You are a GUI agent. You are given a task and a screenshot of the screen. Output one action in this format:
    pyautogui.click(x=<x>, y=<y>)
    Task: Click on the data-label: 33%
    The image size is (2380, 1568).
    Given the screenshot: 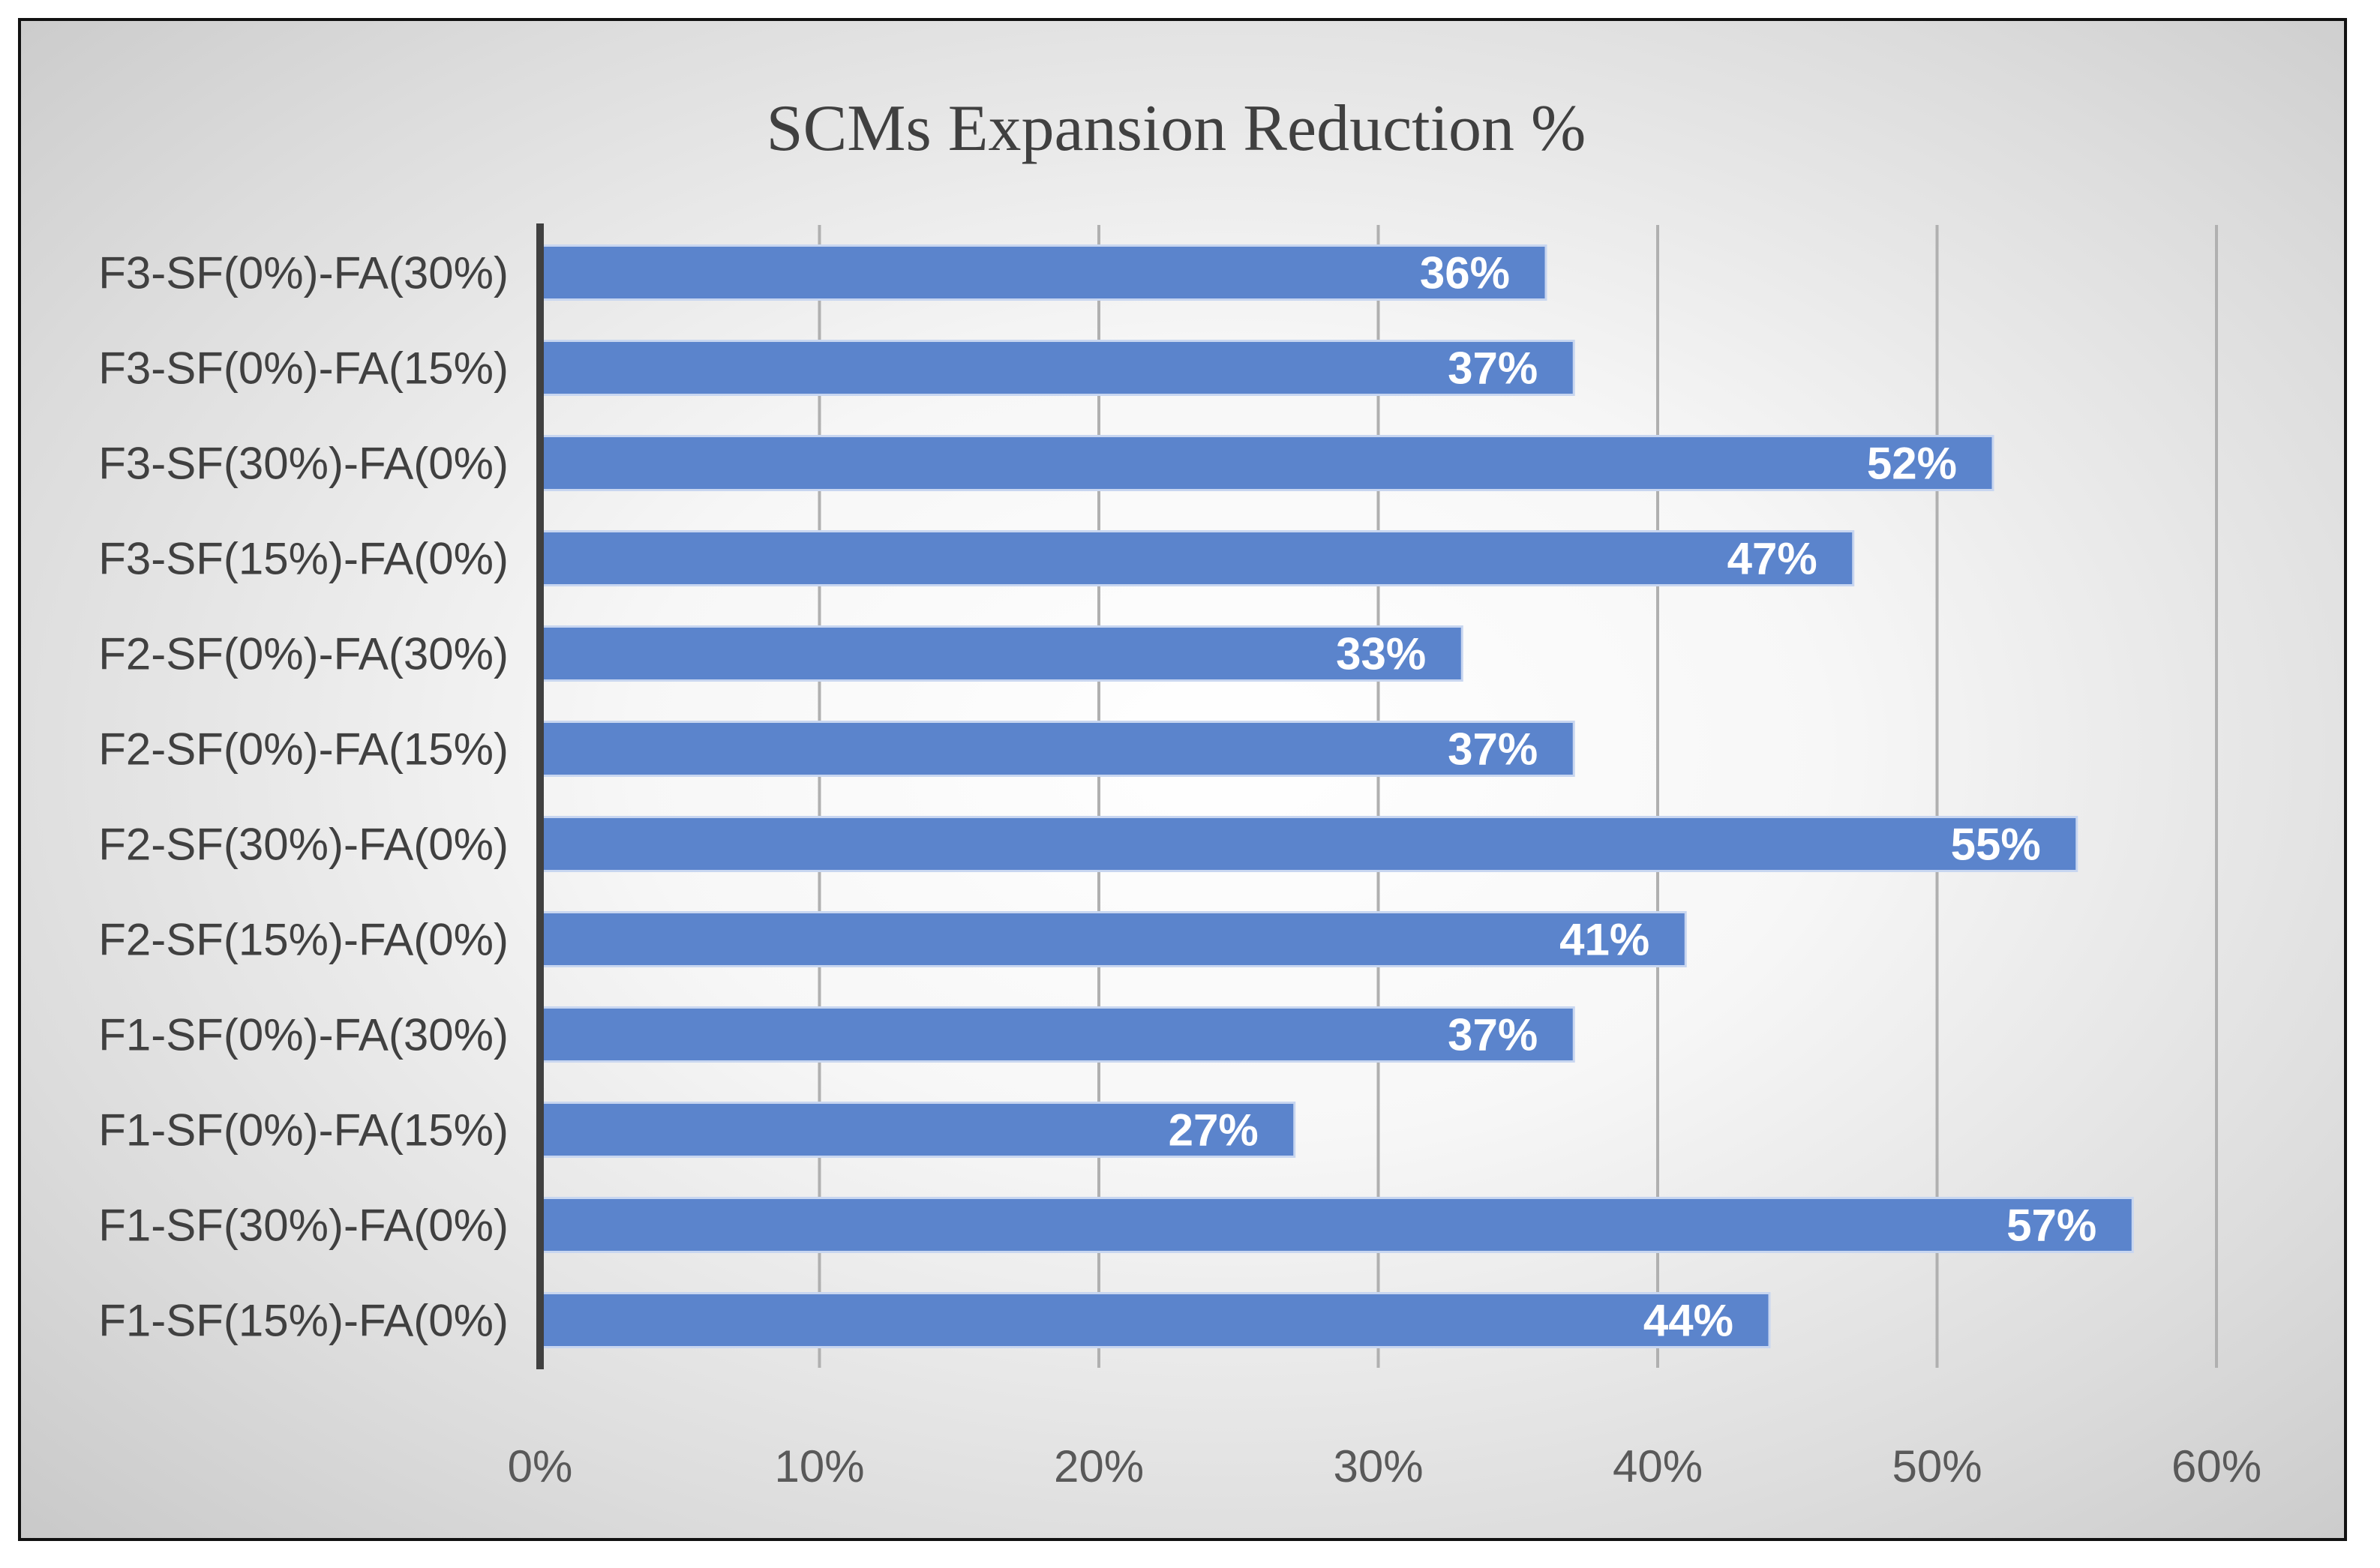 What is the action you would take?
    pyautogui.click(x=1381, y=654)
    